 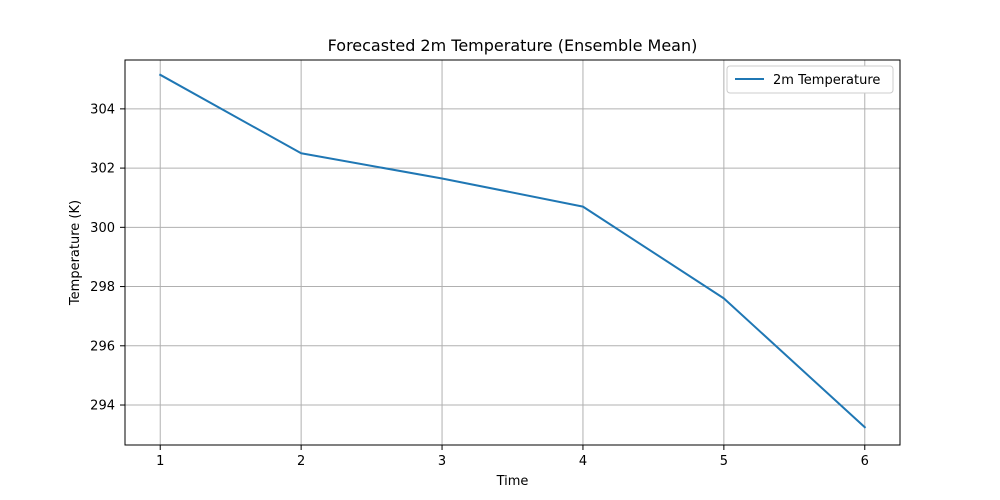 I want to click on legend-label: 2m Temperature, so click(x=826, y=80).